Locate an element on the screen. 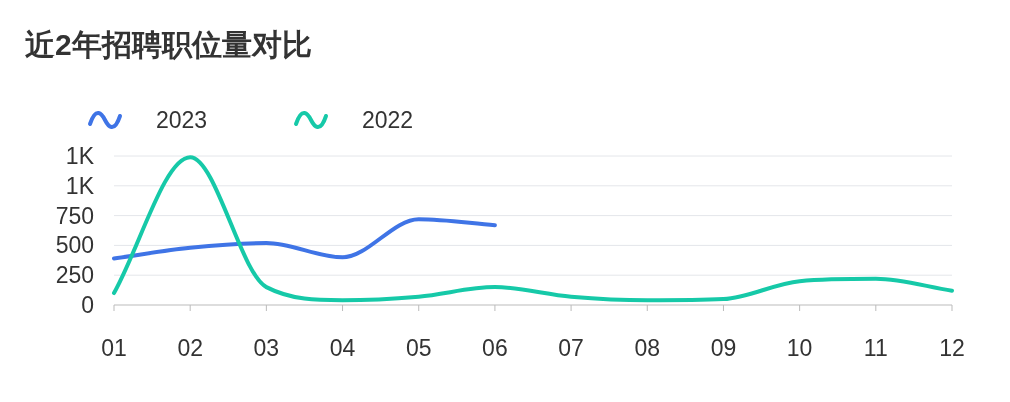  xtick: 02 is located at coordinates (190, 348).